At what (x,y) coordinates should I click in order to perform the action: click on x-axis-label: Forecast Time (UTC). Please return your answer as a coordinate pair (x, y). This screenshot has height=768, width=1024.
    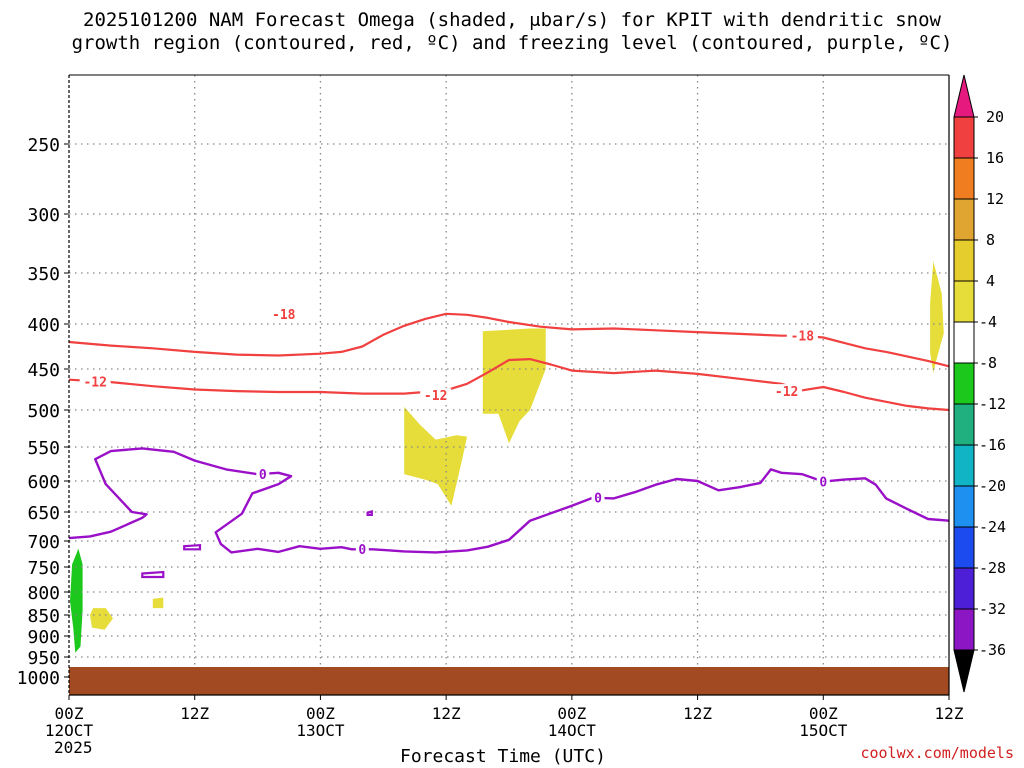
    Looking at the image, I should click on (503, 756).